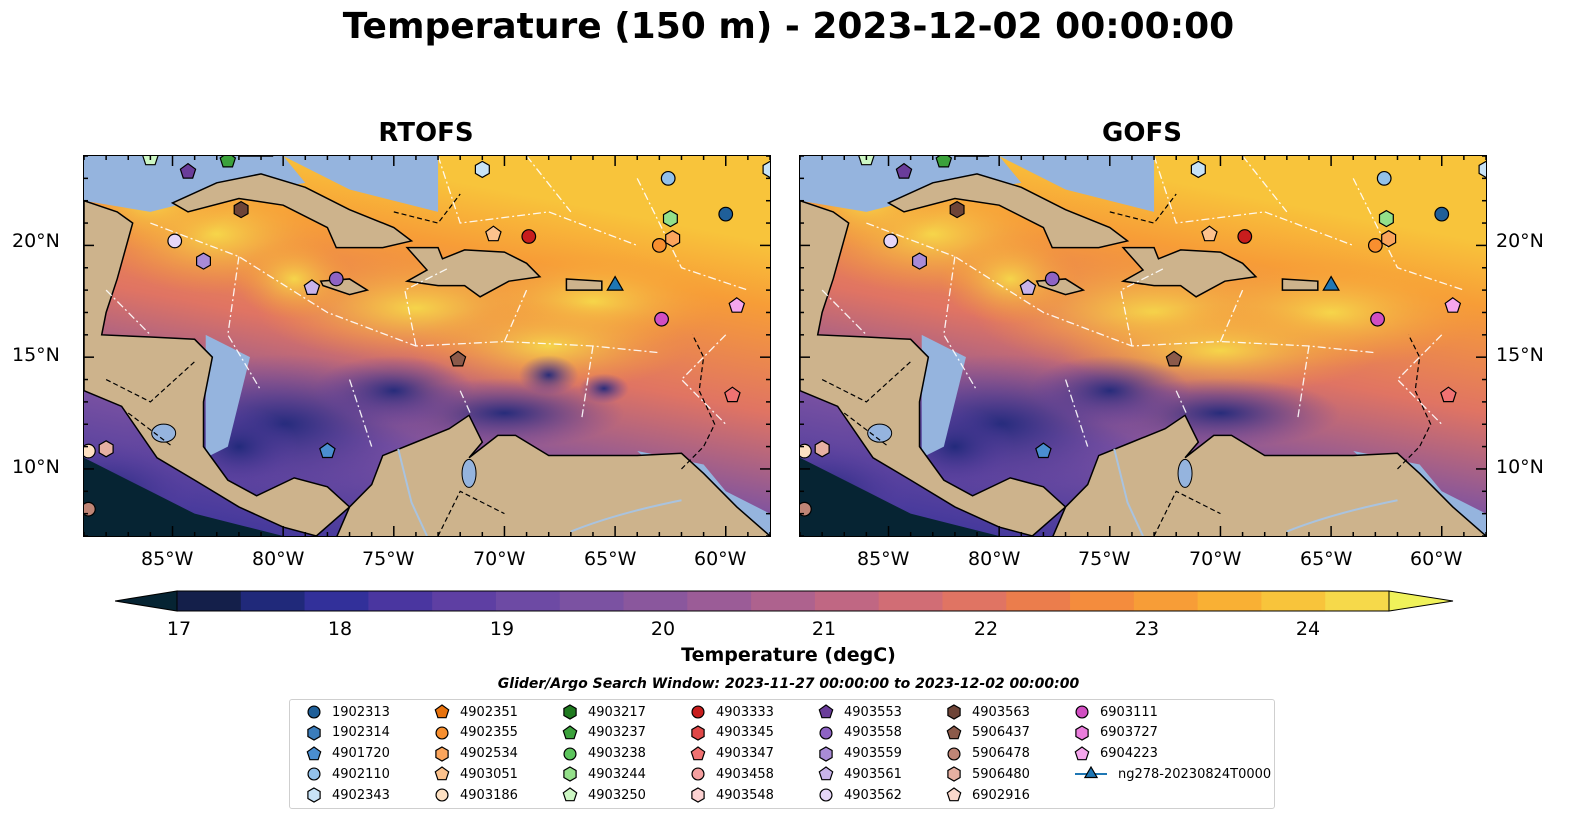 The height and width of the screenshot is (826, 1577). What do you see at coordinates (348, 795) in the screenshot?
I see `legend-item: 4902343` at bounding box center [348, 795].